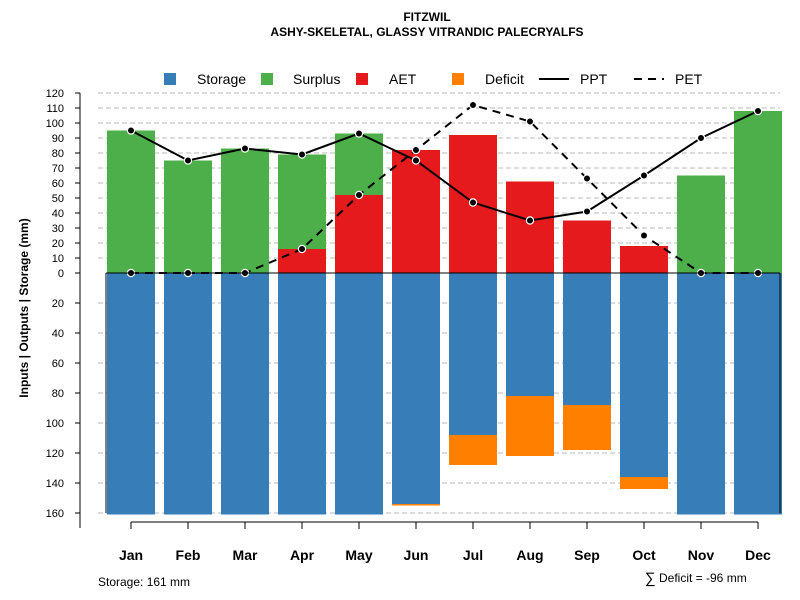 The width and height of the screenshot is (800, 600). What do you see at coordinates (703, 578) in the screenshot?
I see `deficit-note: Deficit = -96 mm` at bounding box center [703, 578].